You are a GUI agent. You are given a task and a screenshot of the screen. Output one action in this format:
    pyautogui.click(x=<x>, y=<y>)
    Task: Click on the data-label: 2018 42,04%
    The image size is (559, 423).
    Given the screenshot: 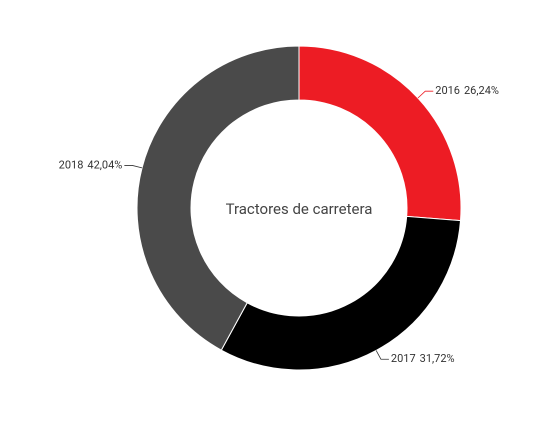 What is the action you would take?
    pyautogui.click(x=91, y=164)
    